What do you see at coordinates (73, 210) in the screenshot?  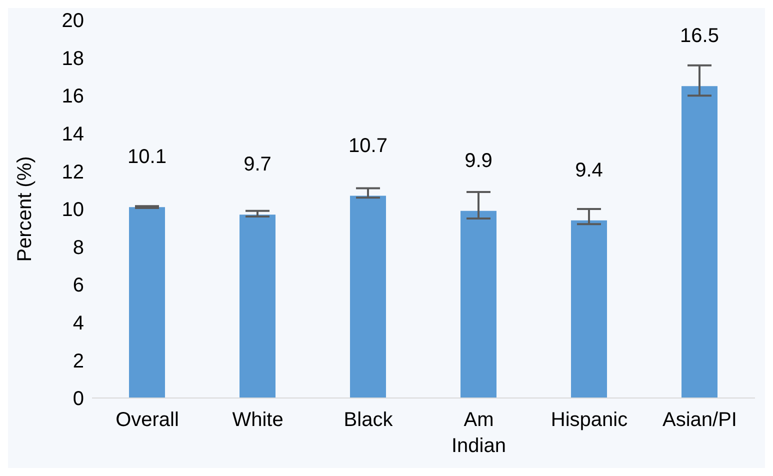 I see `y-tick-label: 10` at bounding box center [73, 210].